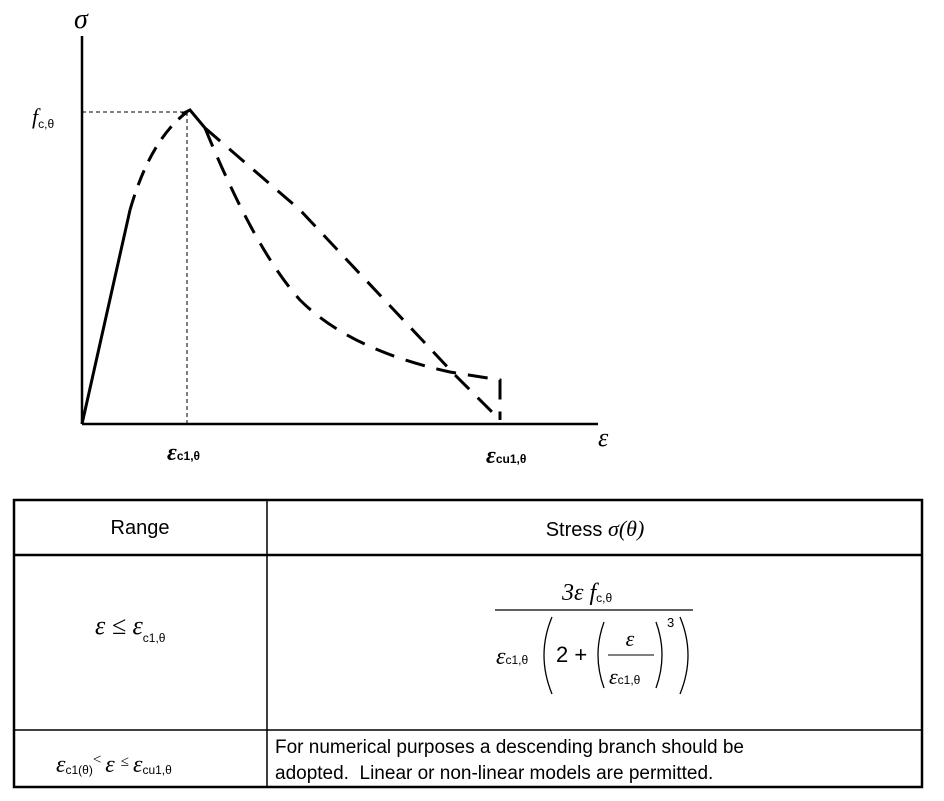  Describe the element at coordinates (81, 19) in the screenshot. I see `y-axis-label: σ` at that location.